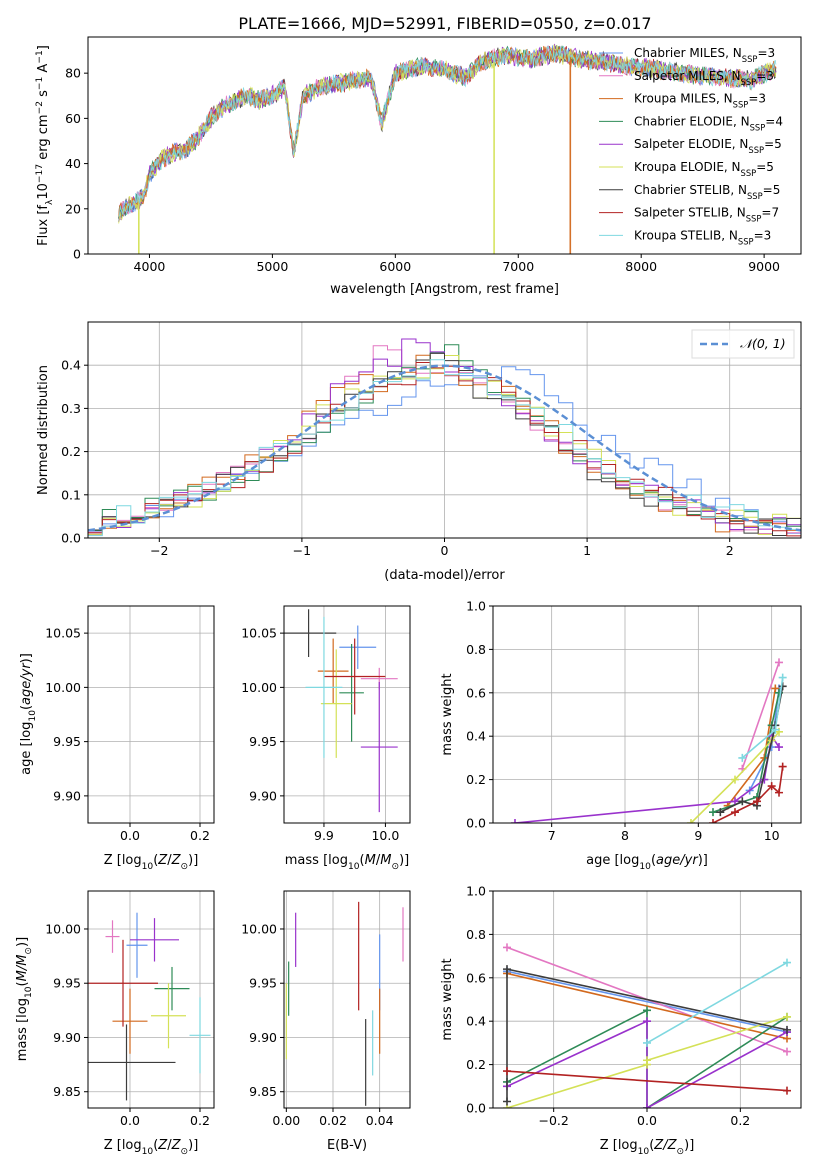 The width and height of the screenshot is (819, 1170). I want to click on x-tick-label: 7, so click(552, 835).